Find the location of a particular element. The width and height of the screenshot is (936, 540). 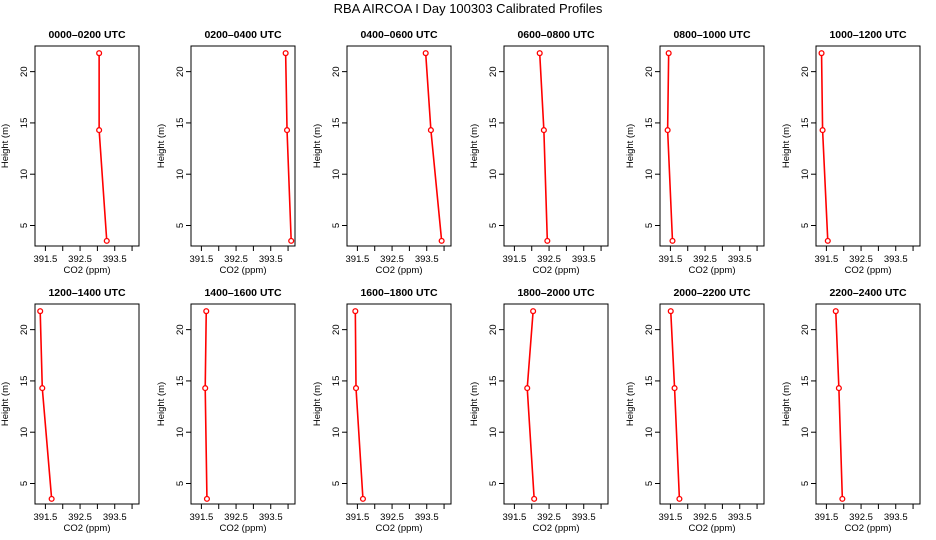

panel-title: 2000–2200 UTC is located at coordinates (711, 293).